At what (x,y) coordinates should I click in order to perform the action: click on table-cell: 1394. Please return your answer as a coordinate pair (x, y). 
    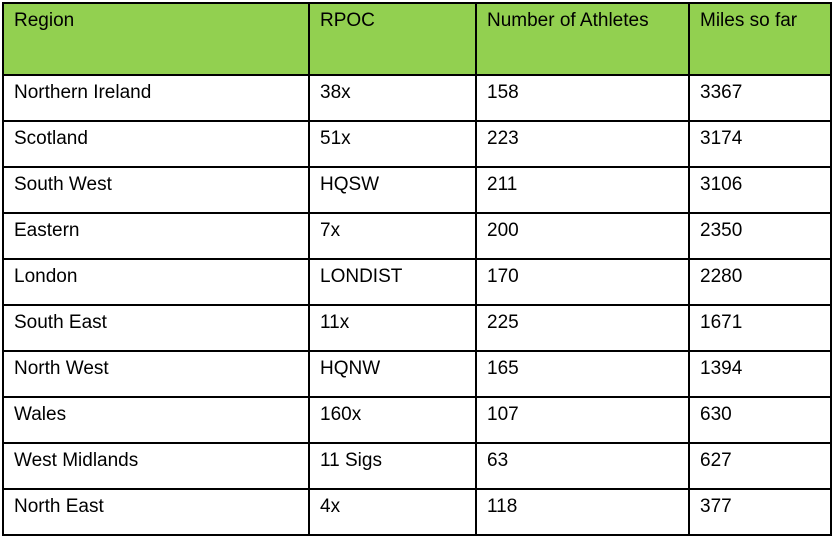
    Looking at the image, I should click on (760, 374).